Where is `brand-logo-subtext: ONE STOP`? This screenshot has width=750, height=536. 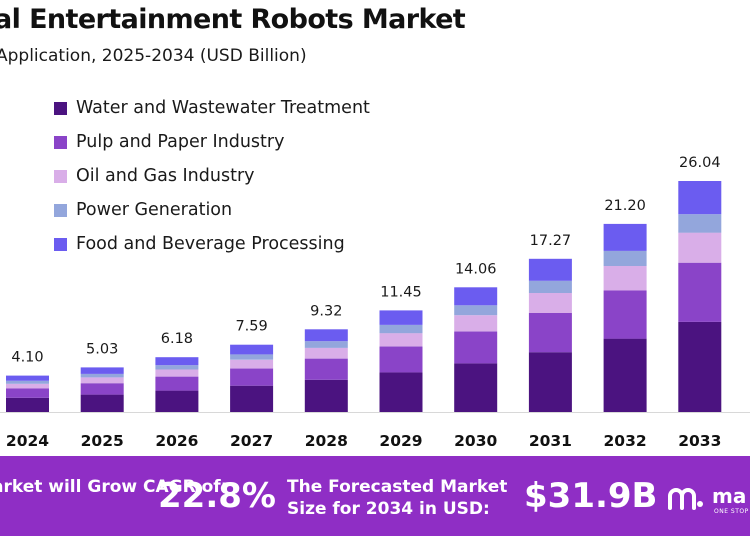
brand-logo-subtext: ONE STOP is located at coordinates (731, 511).